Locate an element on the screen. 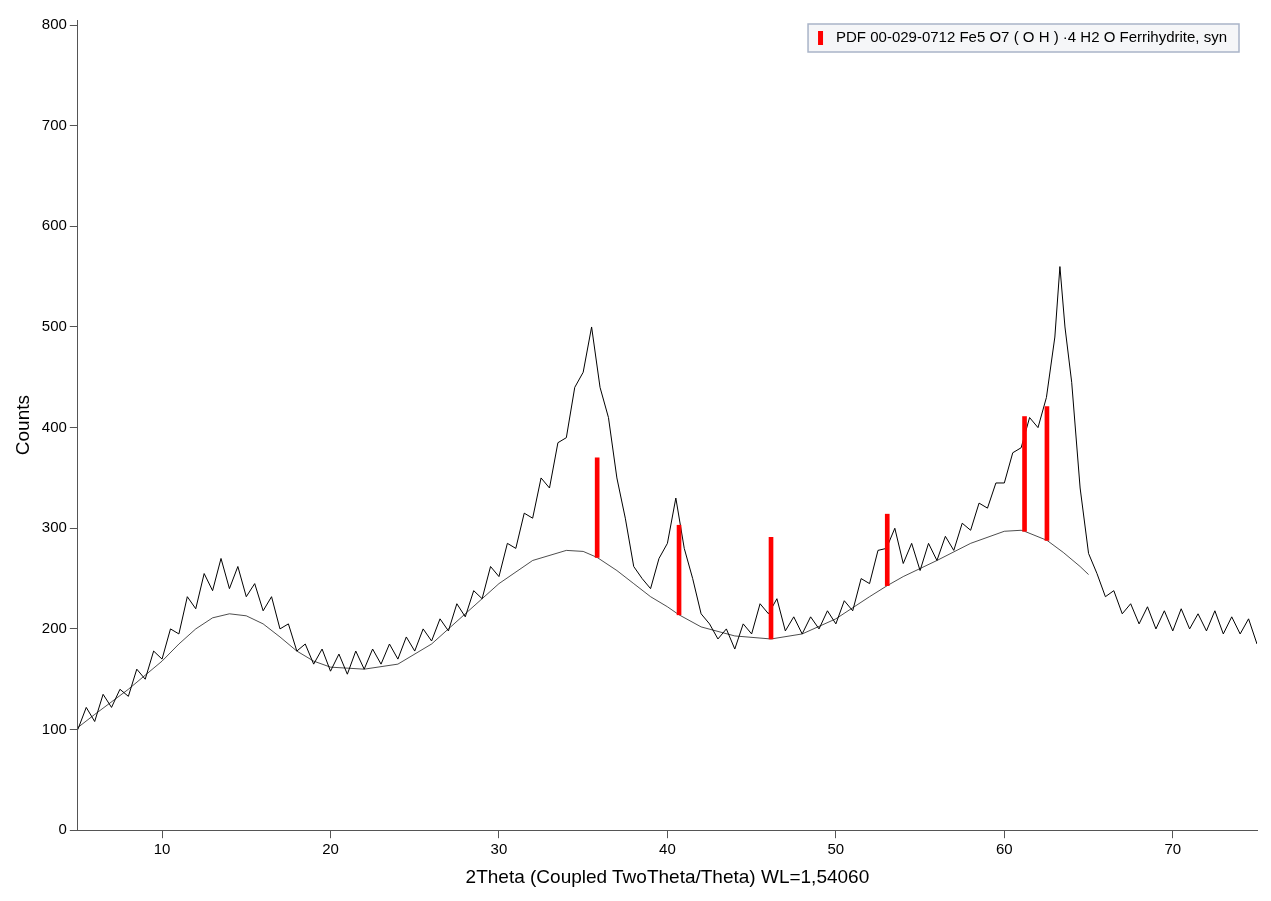 The width and height of the screenshot is (1271, 901). x-tick-label: 20 is located at coordinates (330, 849).